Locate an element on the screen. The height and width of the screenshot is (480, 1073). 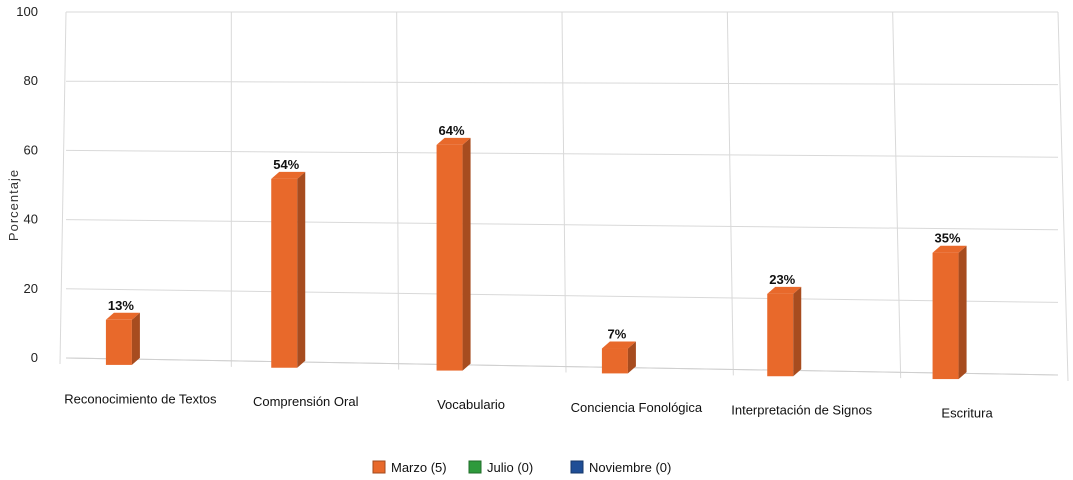
y-tick-label: 0 is located at coordinates (34, 357).